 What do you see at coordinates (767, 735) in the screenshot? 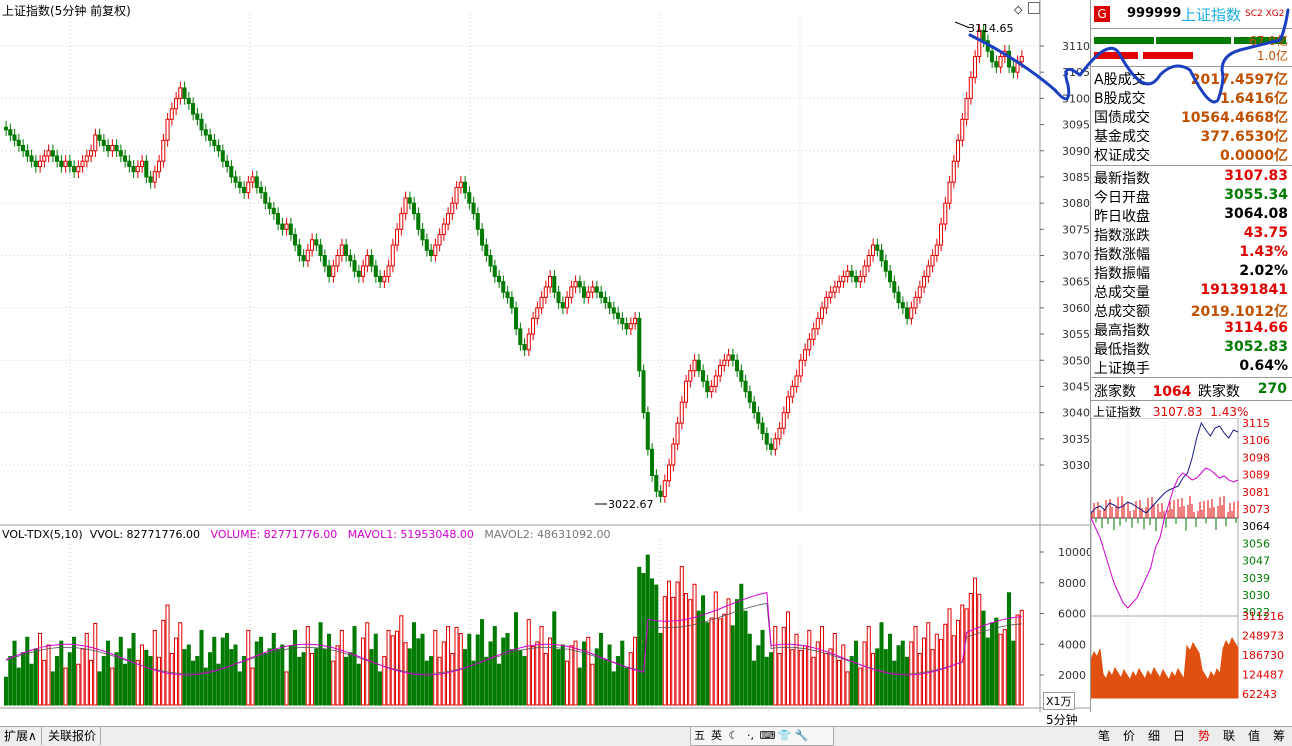
I see `ime-icon: ⌨` at bounding box center [767, 735].